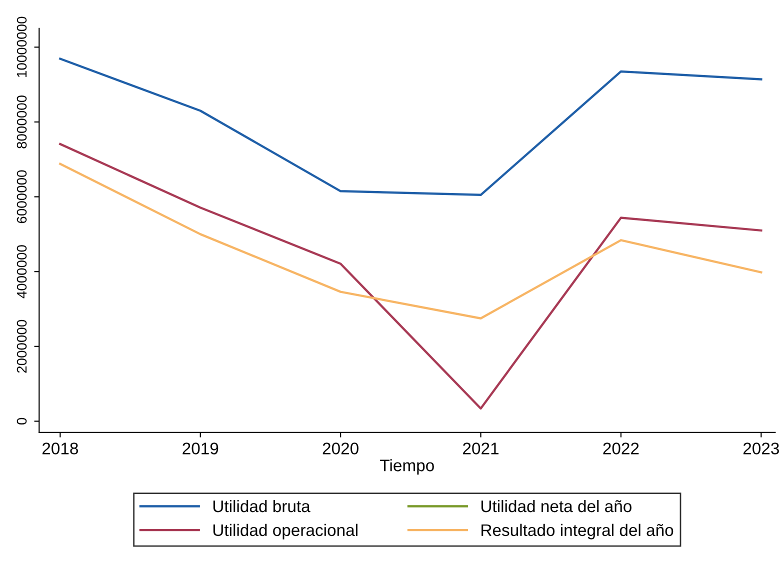 The height and width of the screenshot is (569, 783). I want to click on y-tick-label: 2000000, so click(21, 346).